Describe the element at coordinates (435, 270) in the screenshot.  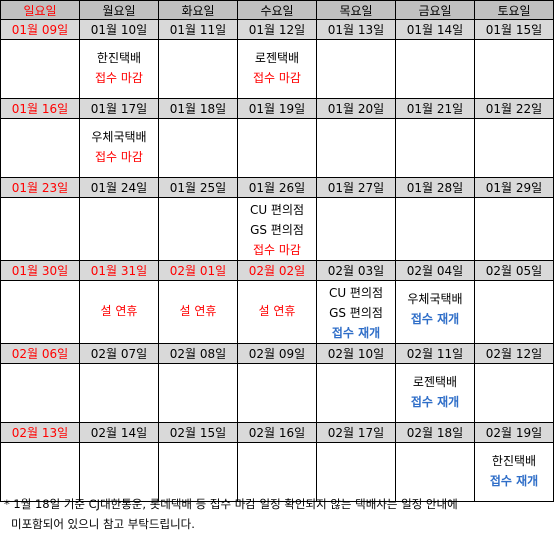
I see `date-cell: 02월 04일` at that location.